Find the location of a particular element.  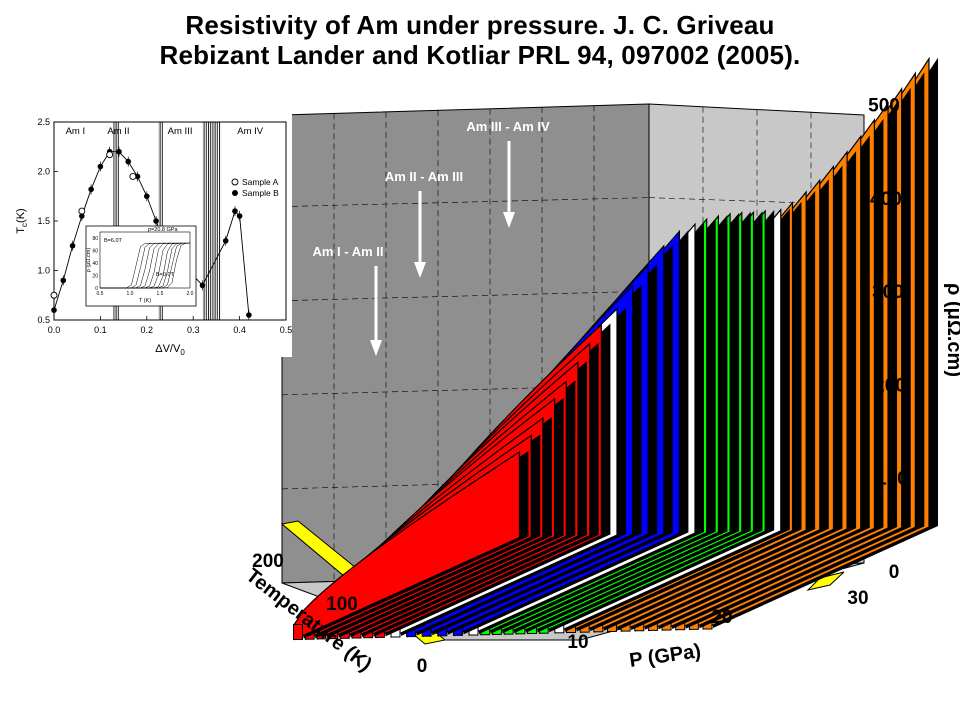

inset-y-tick-label: 0.5 is located at coordinates (43, 320).